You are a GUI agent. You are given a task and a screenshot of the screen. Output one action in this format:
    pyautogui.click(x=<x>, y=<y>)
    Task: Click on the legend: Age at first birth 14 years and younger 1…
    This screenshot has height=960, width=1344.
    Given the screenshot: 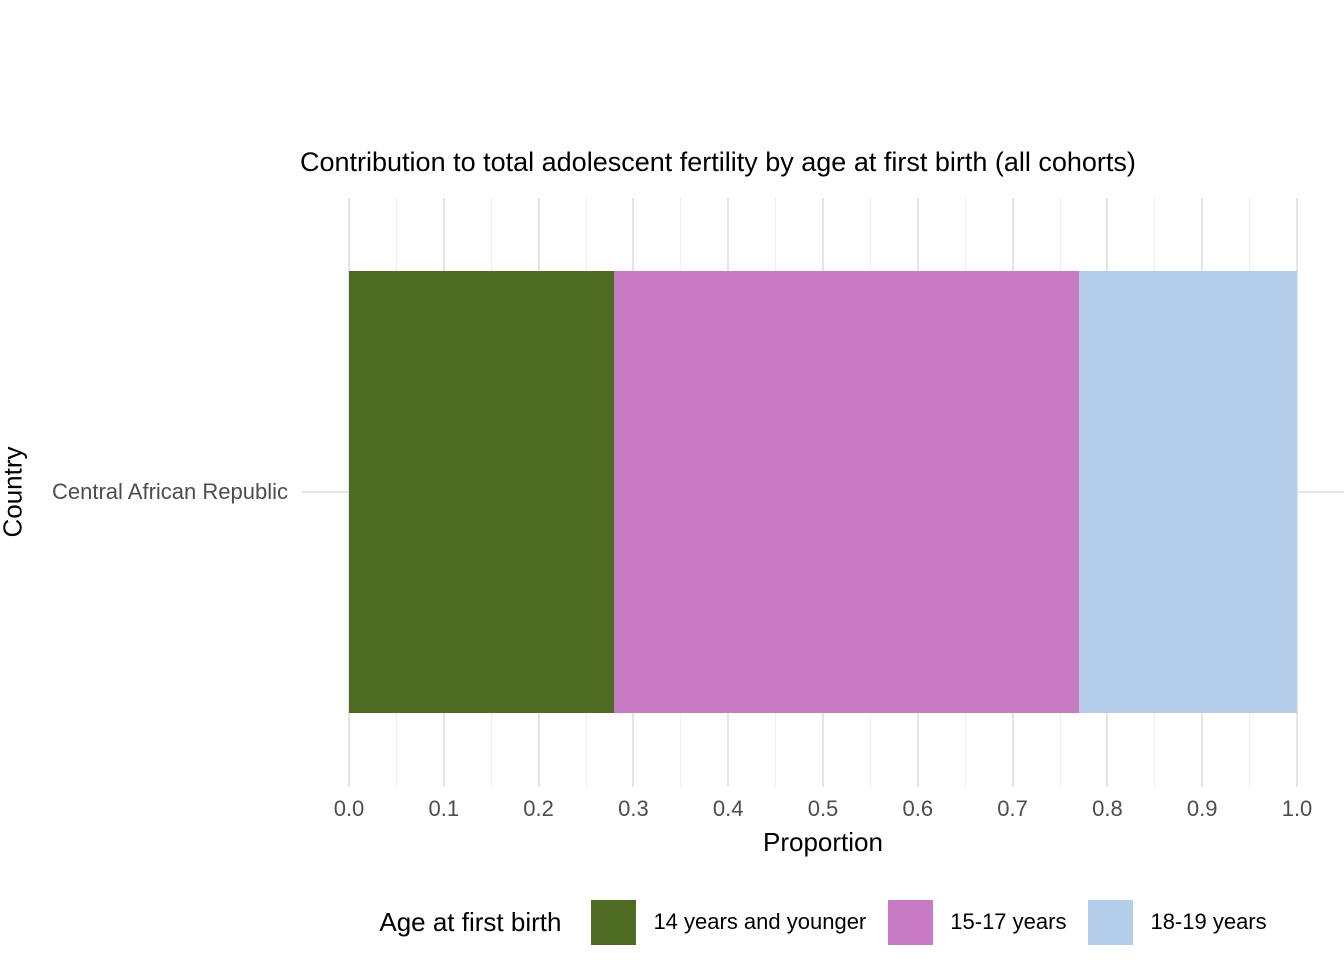 What is the action you would take?
    pyautogui.click(x=823, y=922)
    